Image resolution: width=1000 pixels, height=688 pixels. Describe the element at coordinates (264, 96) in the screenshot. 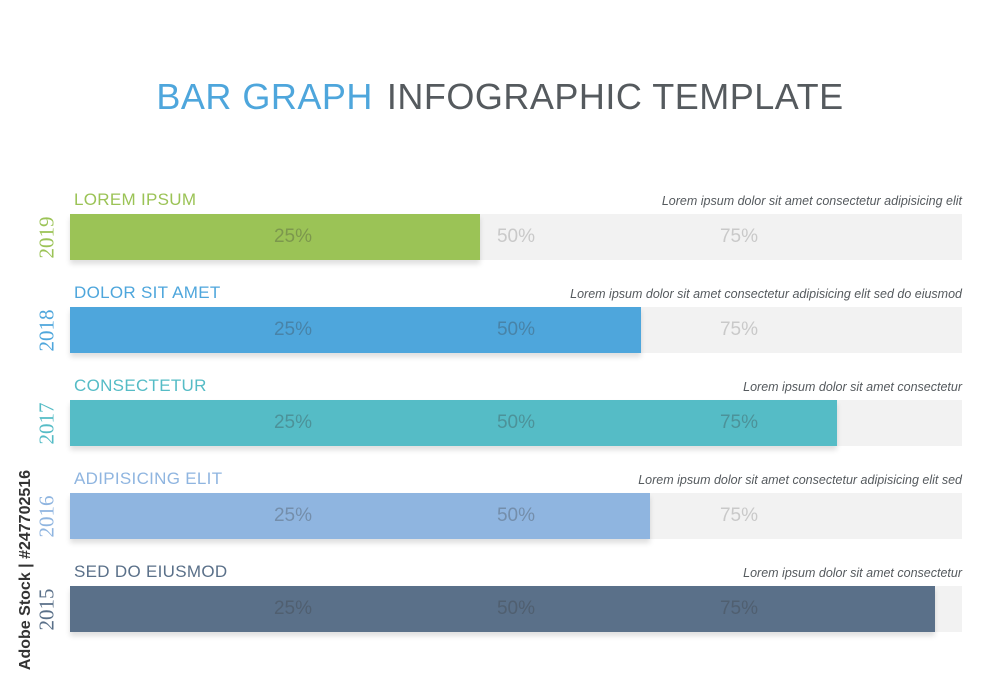

I see `title-part-1: BAR GRAPH` at that location.